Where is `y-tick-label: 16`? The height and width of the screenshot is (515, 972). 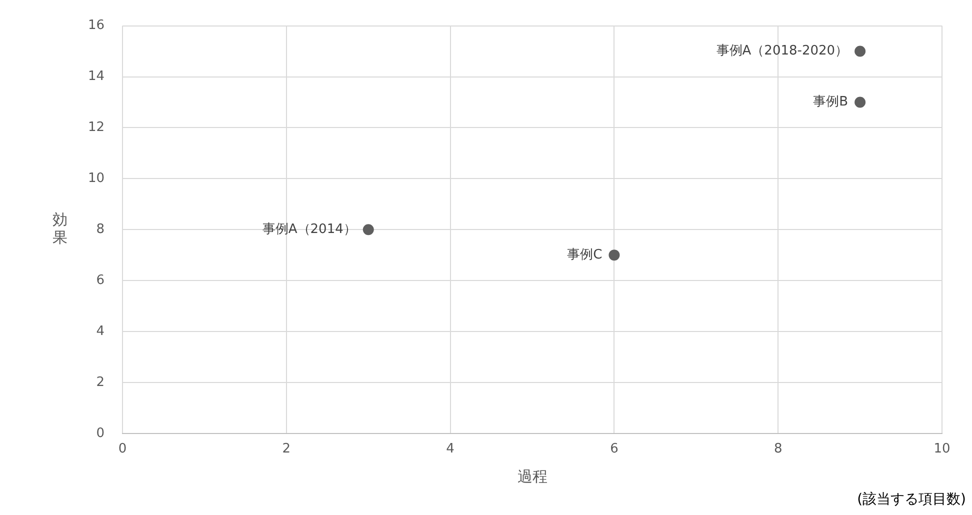
y-tick-label: 16 is located at coordinates (96, 26).